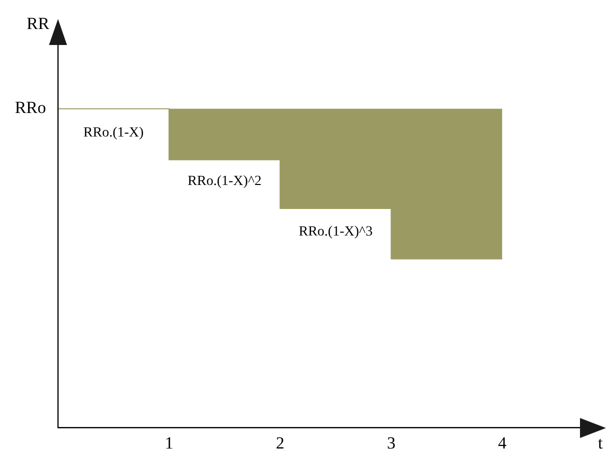 This screenshot has width=614, height=464. What do you see at coordinates (391, 442) in the screenshot?
I see `x-tick-label: 3` at bounding box center [391, 442].